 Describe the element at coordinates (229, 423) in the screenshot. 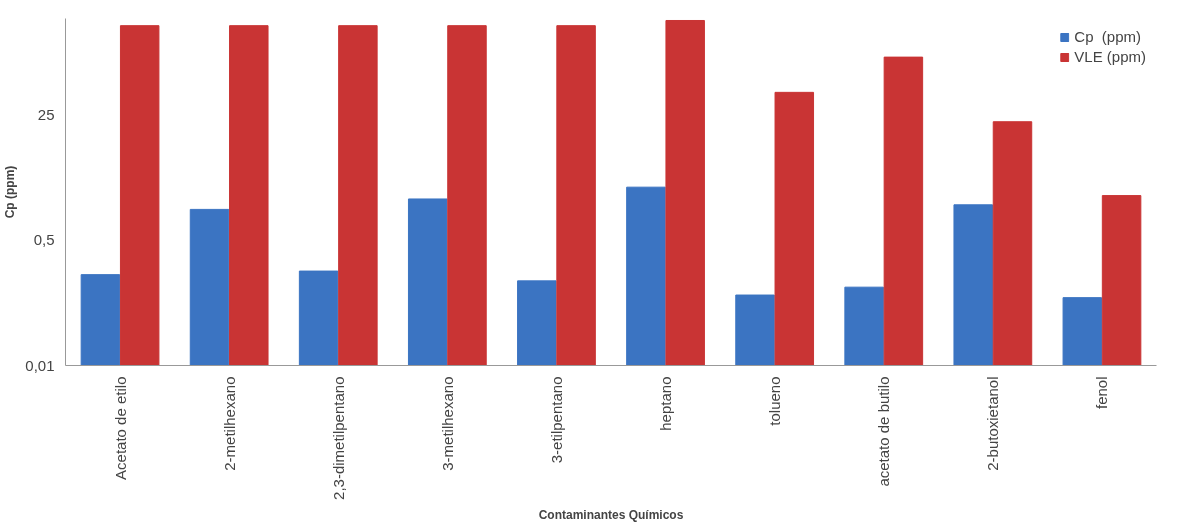

I see `x-tick-label: 2-metilhexano` at that location.